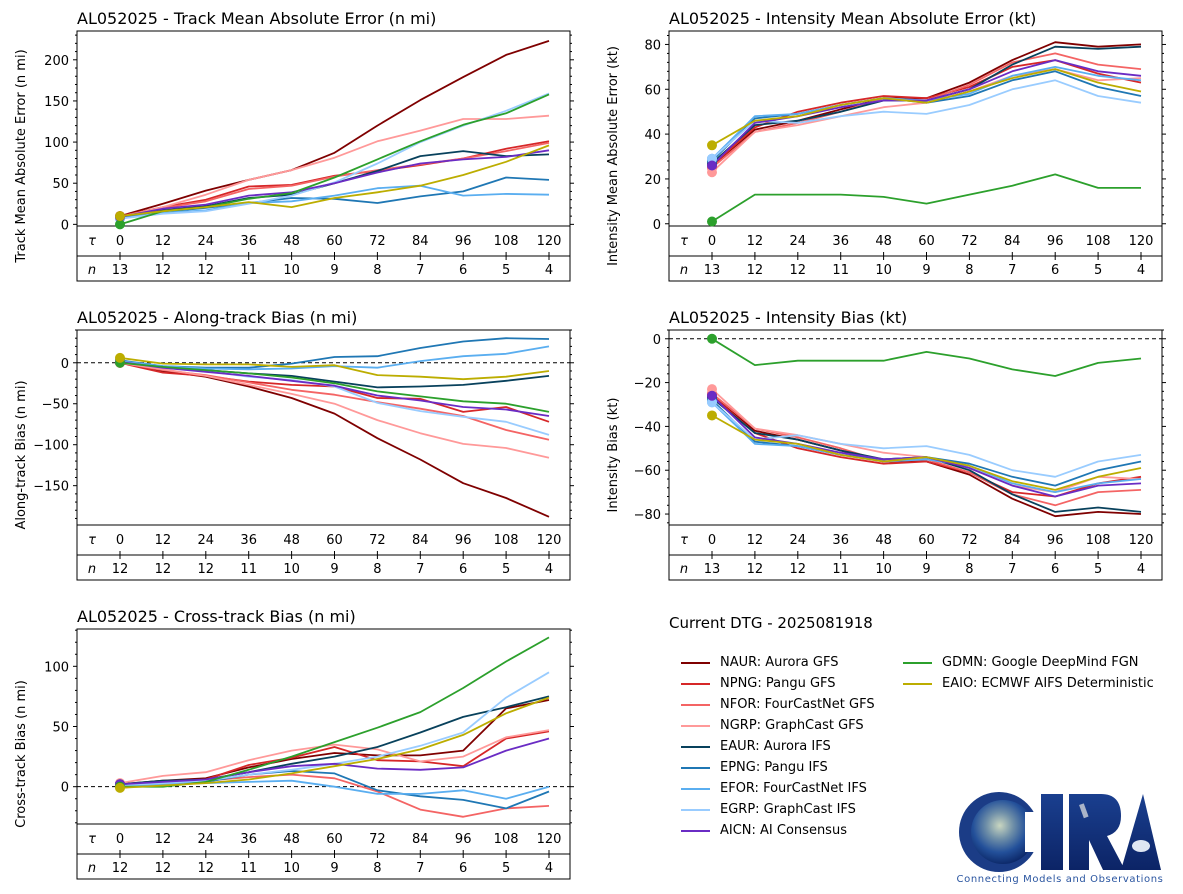 The image size is (1183, 894). Describe the element at coordinates (772, 809) in the screenshot. I see `legend-item-egrp: EGRP: GraphCast IFS` at that location.